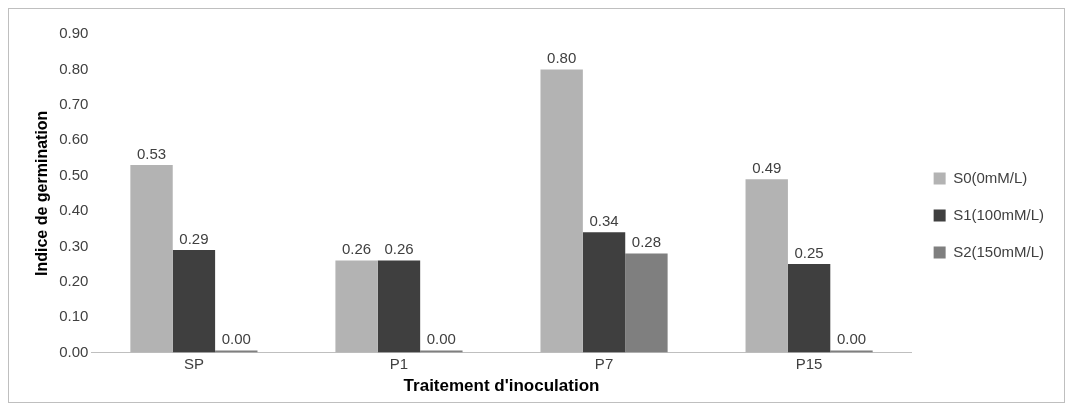  What do you see at coordinates (990, 177) in the screenshot?
I see `legend-label: S0(0mM/L)` at bounding box center [990, 177].